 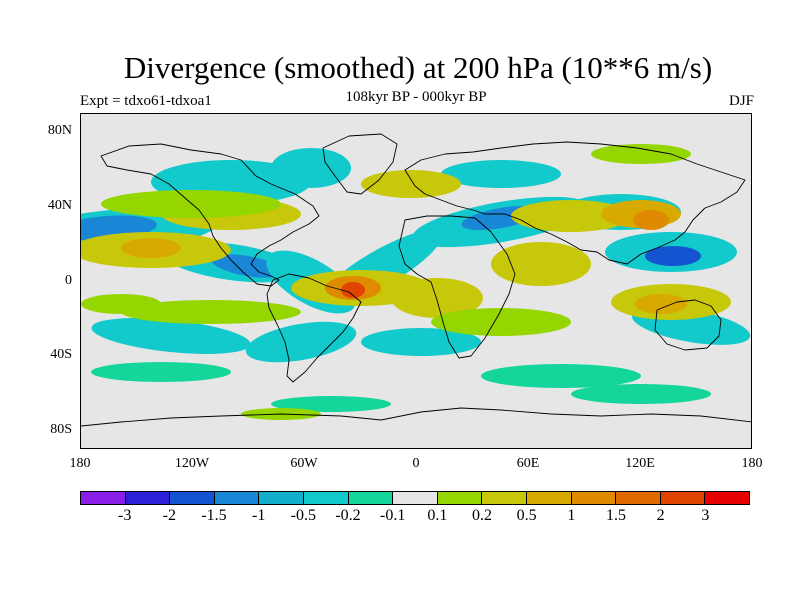 What do you see at coordinates (304, 463) in the screenshot?
I see `lon-tick-60w: 60W` at bounding box center [304, 463].